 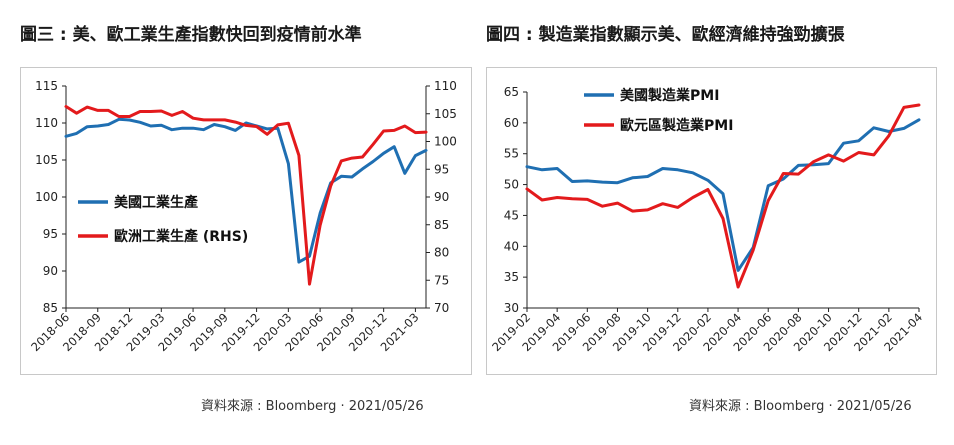 I want to click on y-tick-label-right: 80, so click(x=441, y=253).